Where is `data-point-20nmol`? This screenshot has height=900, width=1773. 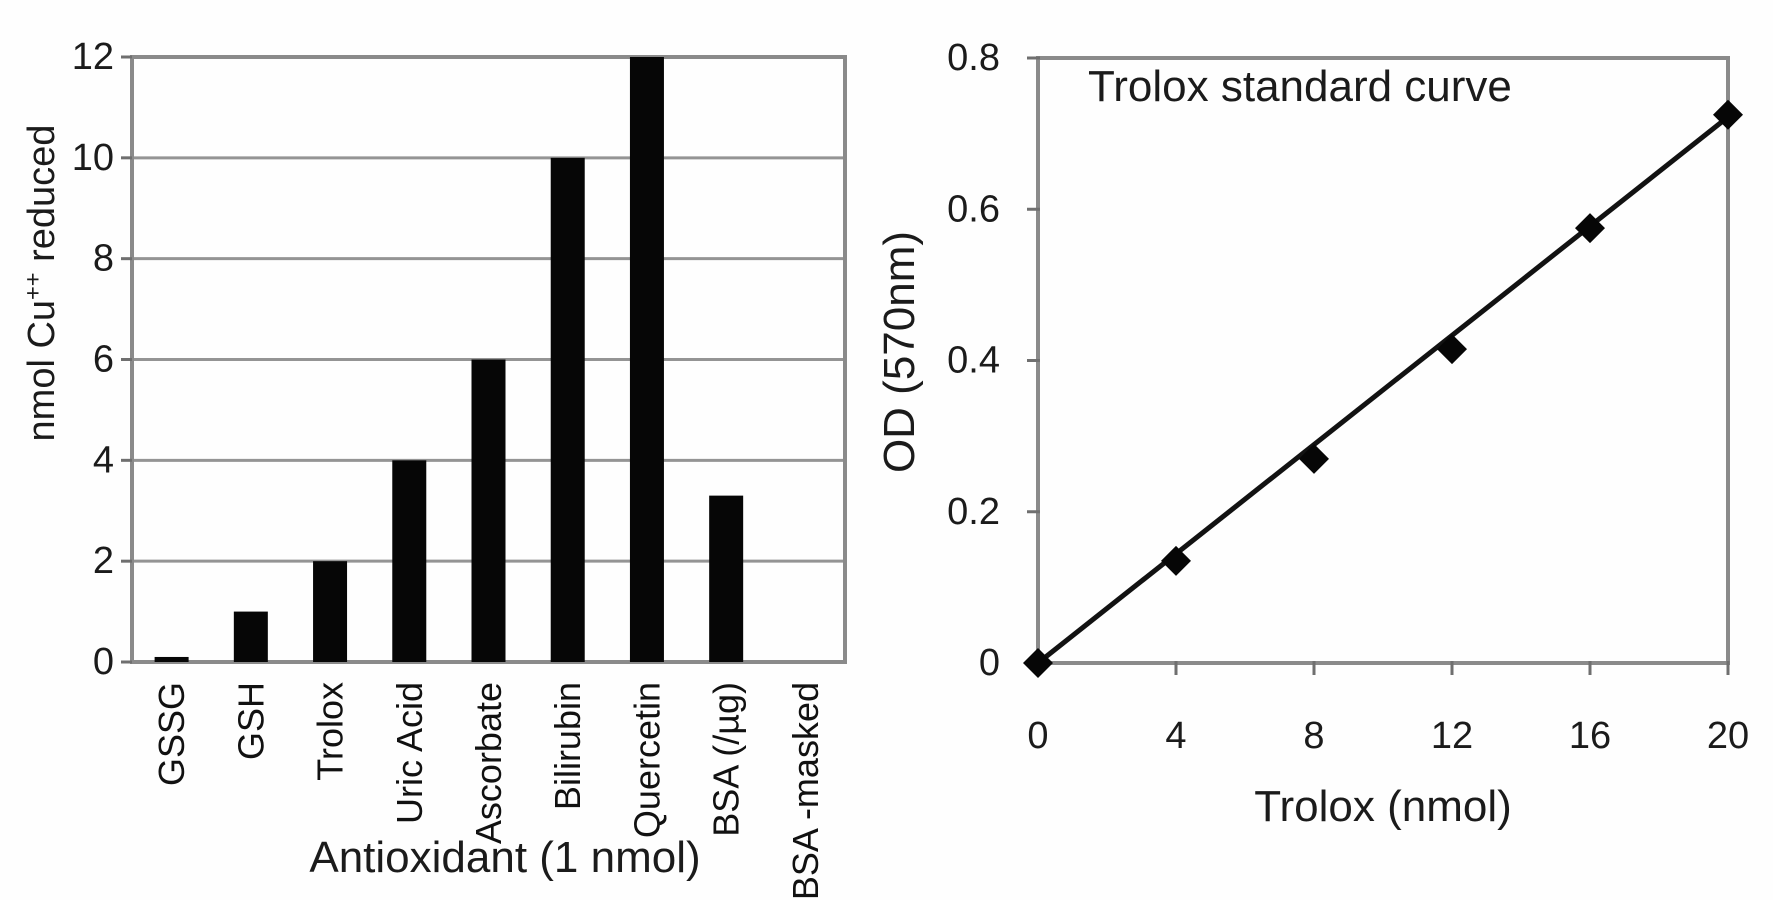 data-point-20nmol is located at coordinates (1728, 114).